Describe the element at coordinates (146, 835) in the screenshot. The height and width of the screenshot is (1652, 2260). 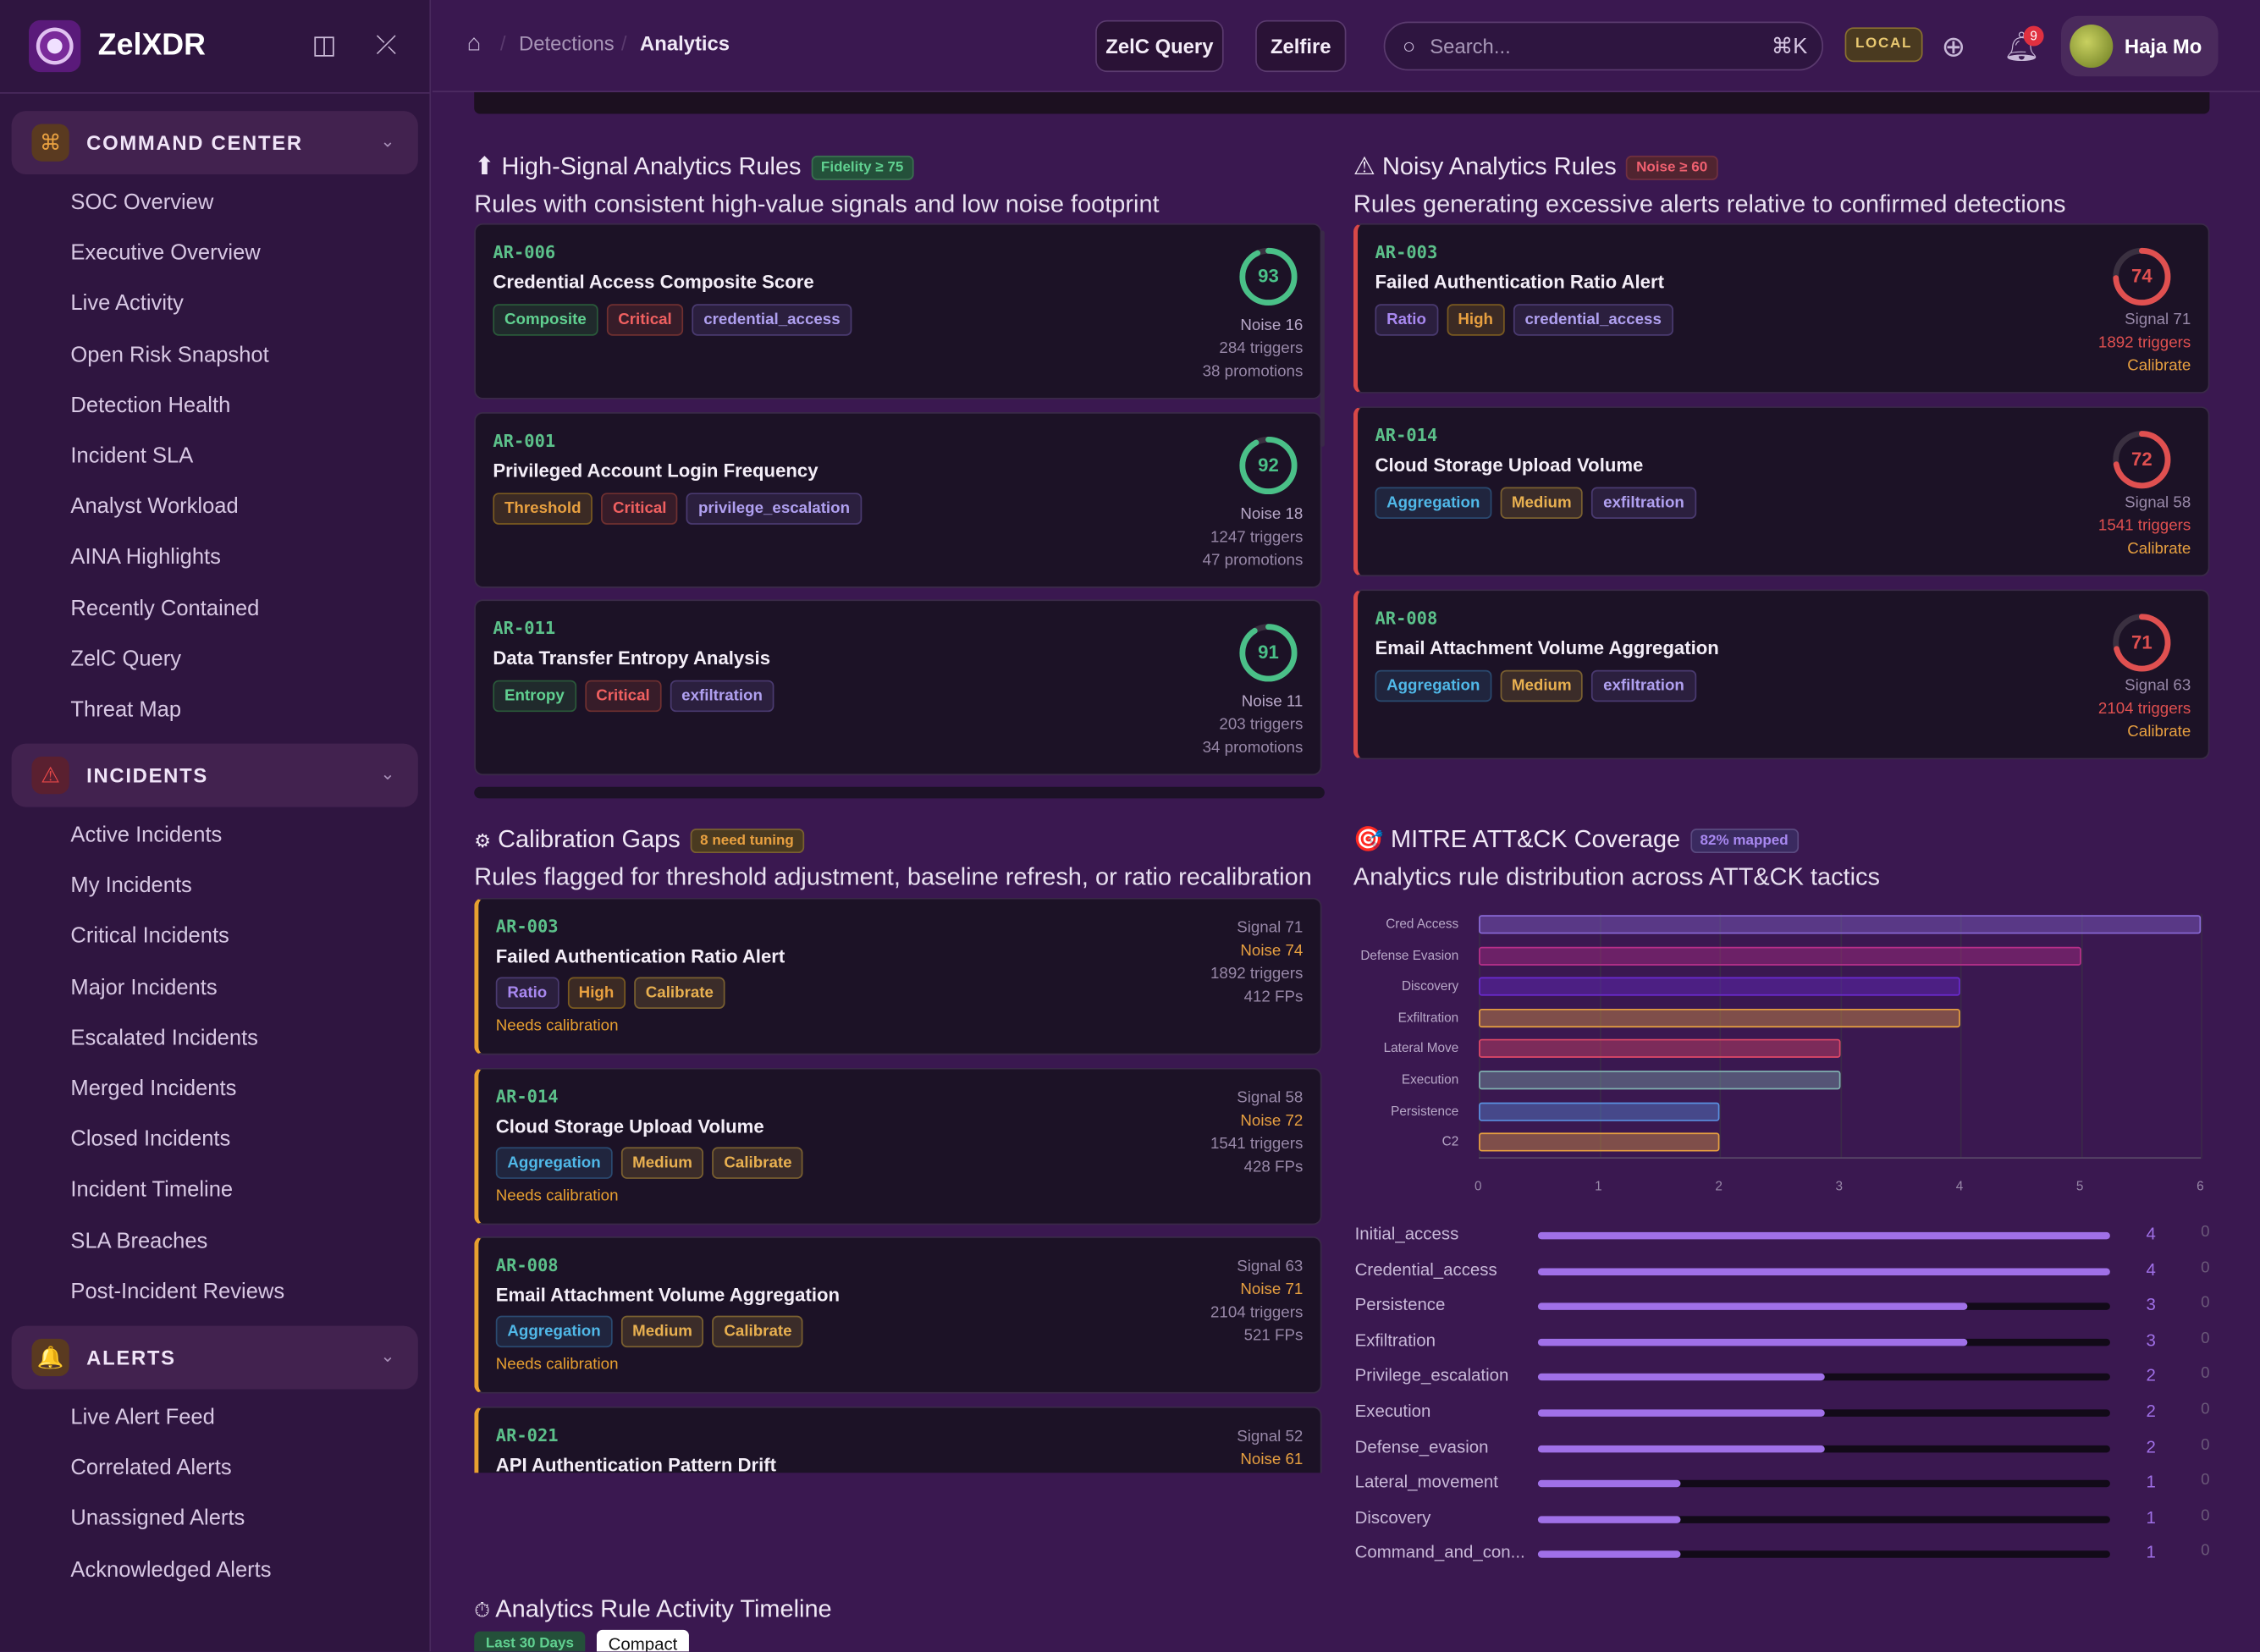
I see `sidebar-item: Active Incidents` at that location.